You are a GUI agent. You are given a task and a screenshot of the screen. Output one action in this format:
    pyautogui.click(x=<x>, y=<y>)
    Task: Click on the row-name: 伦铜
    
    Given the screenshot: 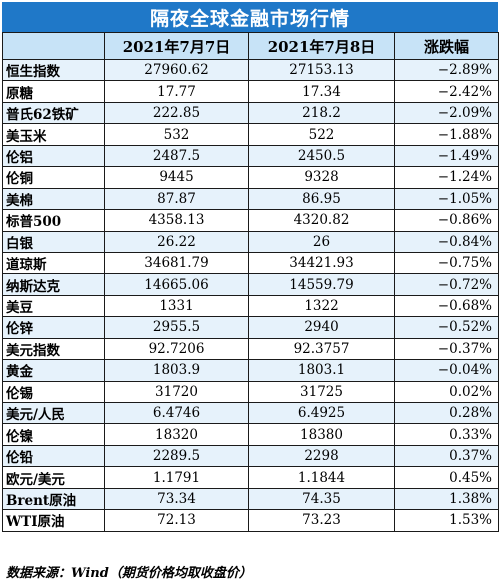 What is the action you would take?
    pyautogui.click(x=53, y=177)
    